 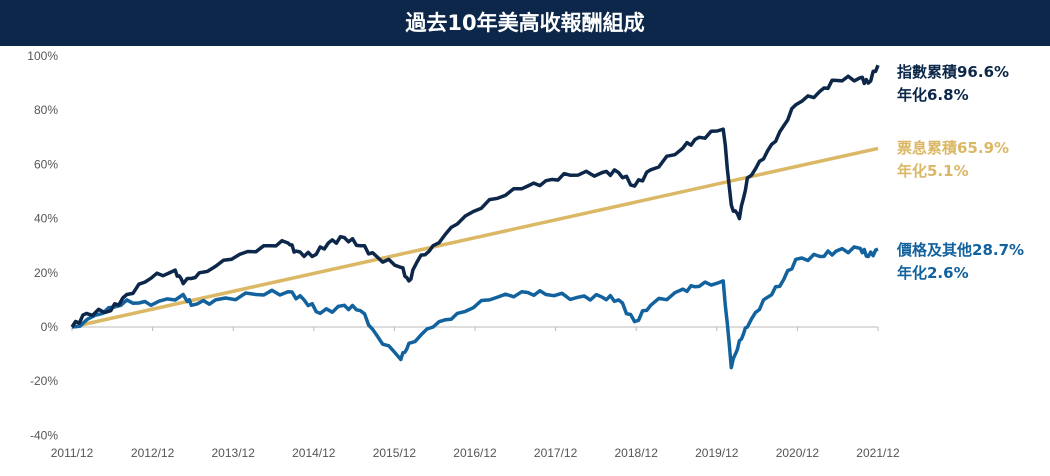 I want to click on chart-title: 過去10年美高收報酬組成, so click(x=525, y=23).